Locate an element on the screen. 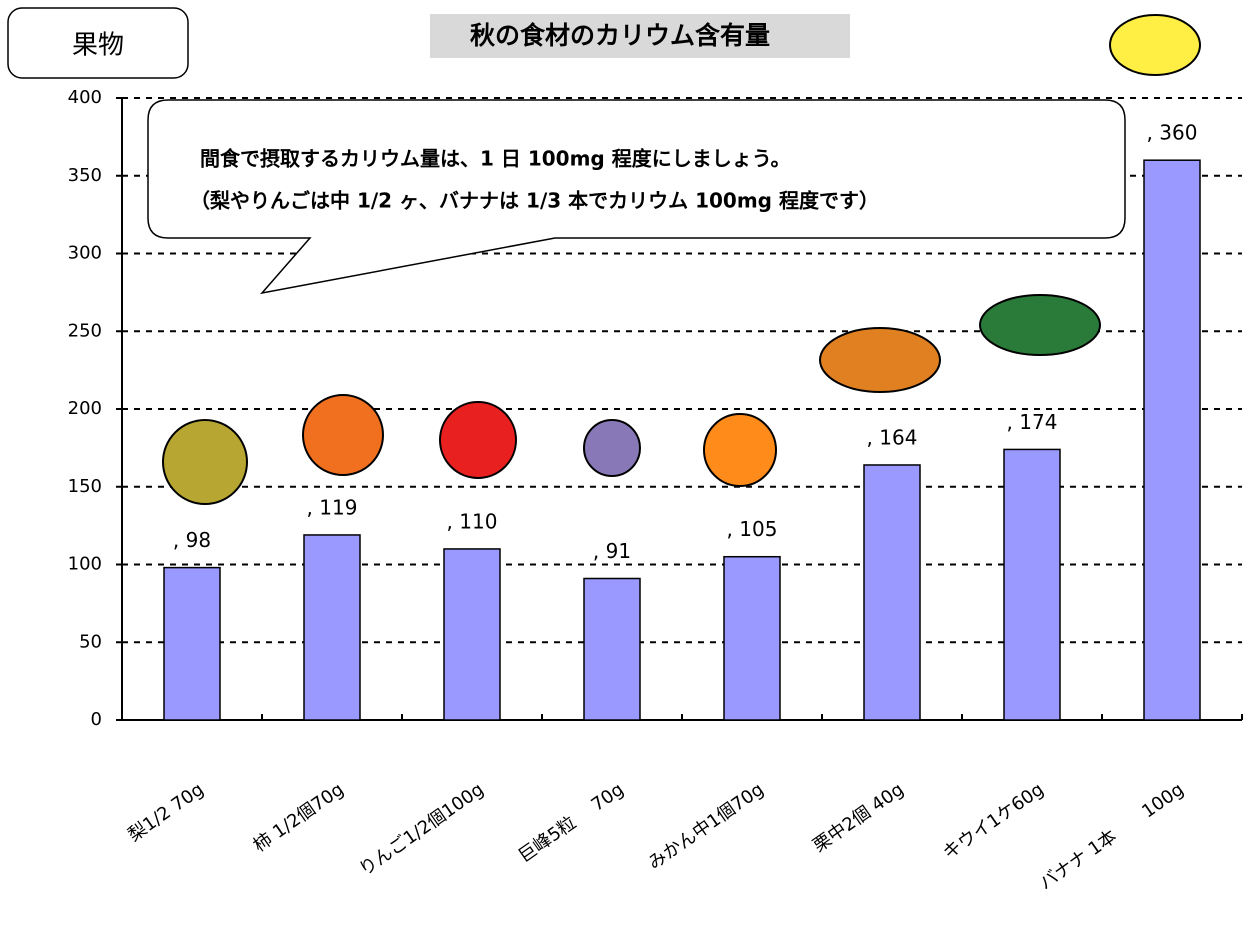 The height and width of the screenshot is (938, 1249). value-label: , 105 is located at coordinates (752, 529).